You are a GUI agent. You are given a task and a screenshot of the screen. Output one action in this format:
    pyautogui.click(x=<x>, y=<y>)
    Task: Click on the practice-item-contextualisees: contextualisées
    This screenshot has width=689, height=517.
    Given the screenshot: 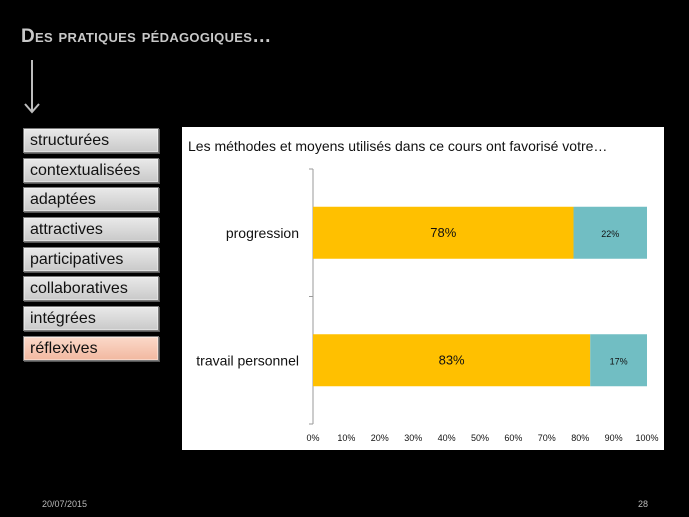 What is the action you would take?
    pyautogui.click(x=91, y=170)
    